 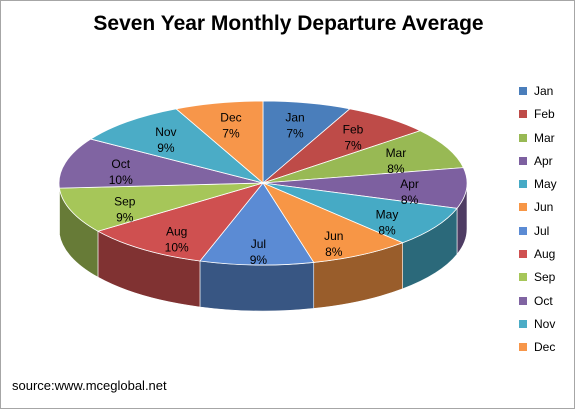 I want to click on legend-item-feb: Feb, so click(x=544, y=116).